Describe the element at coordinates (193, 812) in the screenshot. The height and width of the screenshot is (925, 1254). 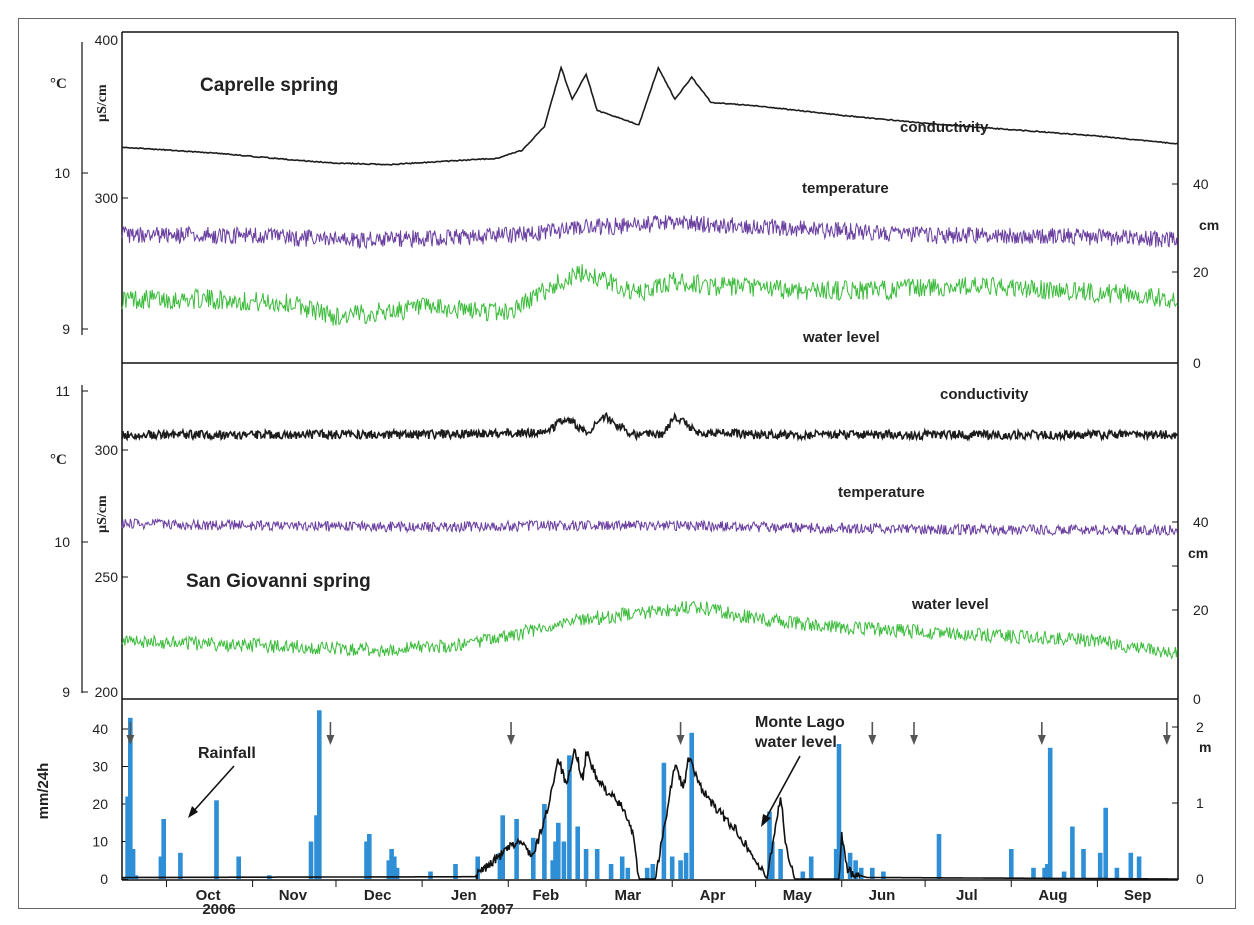
I see `rainfall-pointer-arrowhead` at that location.